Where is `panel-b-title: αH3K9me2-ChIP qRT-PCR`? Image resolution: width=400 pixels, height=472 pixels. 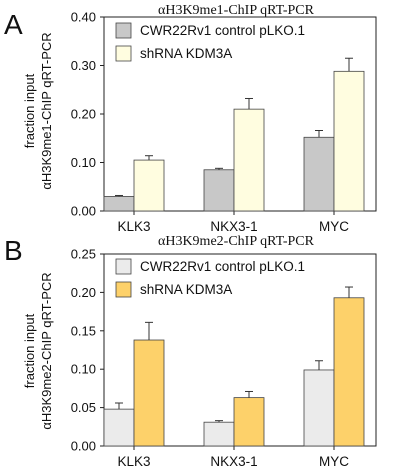
panel-b-title: αH3K9me2-ChIP qRT-PCR is located at coordinates (236, 241).